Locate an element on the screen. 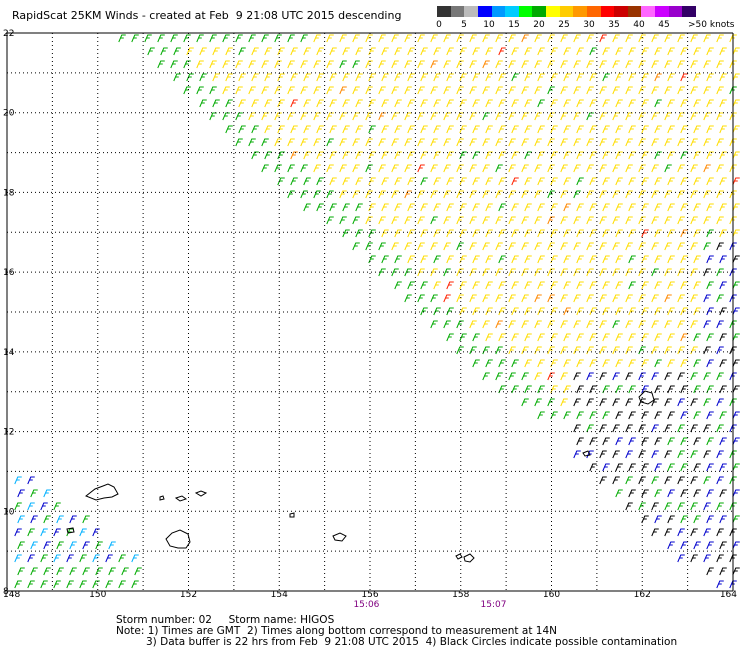 The height and width of the screenshot is (650, 740). island-fais is located at coordinates (459, 556).